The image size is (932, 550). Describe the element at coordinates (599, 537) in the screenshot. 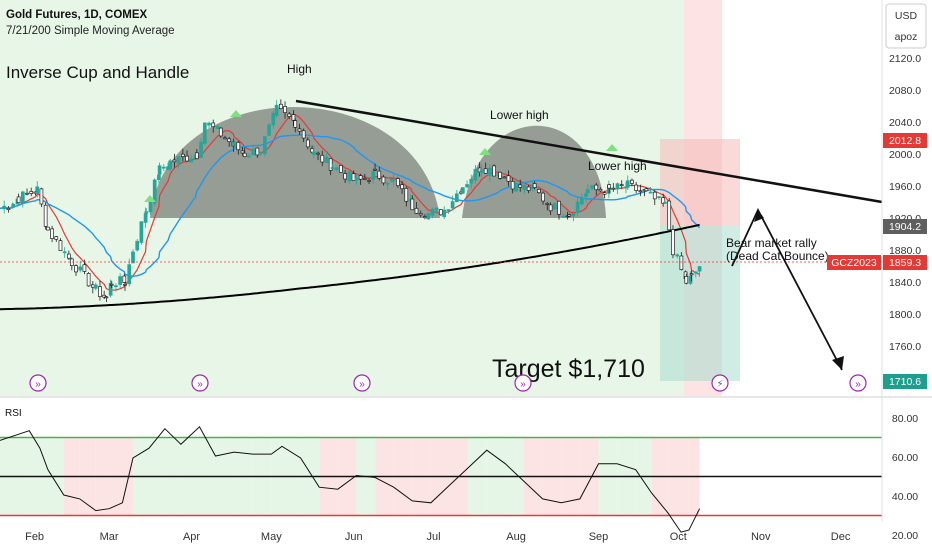

I see `month-tick-label: Sep` at that location.